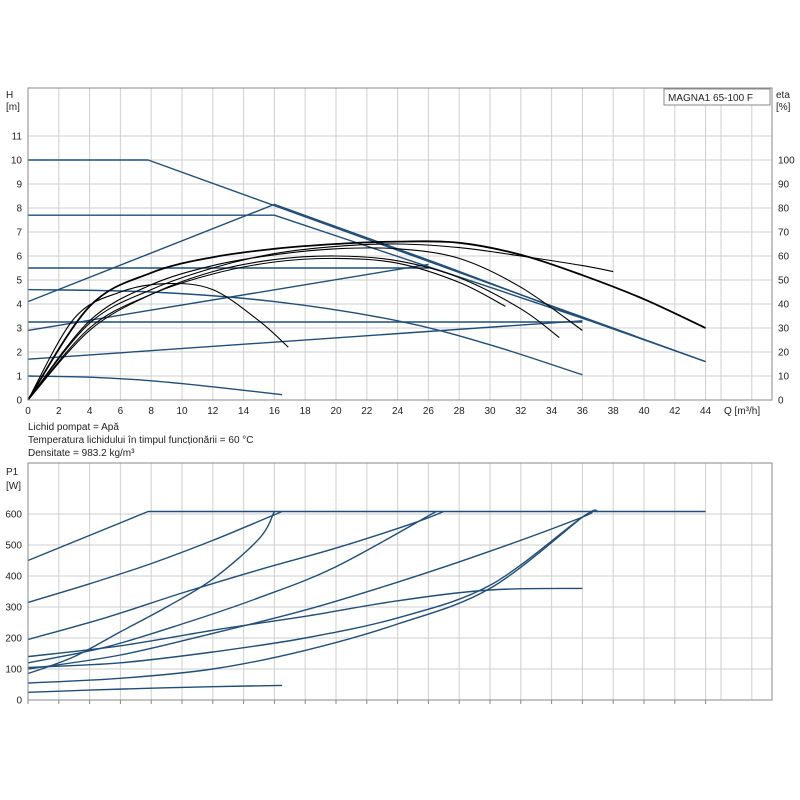  What do you see at coordinates (706, 411) in the screenshot?
I see `flow-tick-label: 44` at bounding box center [706, 411].